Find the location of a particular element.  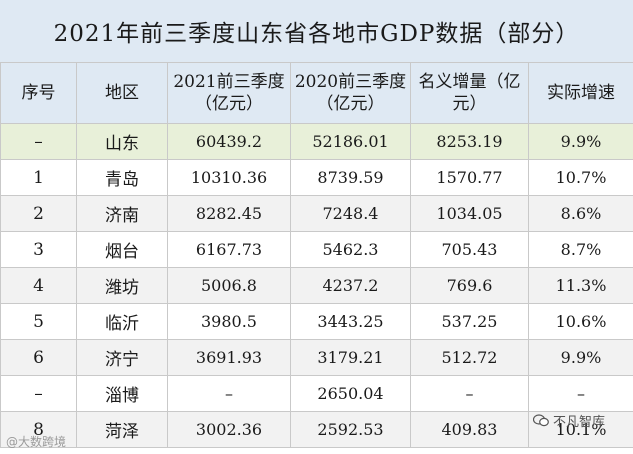

cell-region: 菏泽 is located at coordinates (122, 429).